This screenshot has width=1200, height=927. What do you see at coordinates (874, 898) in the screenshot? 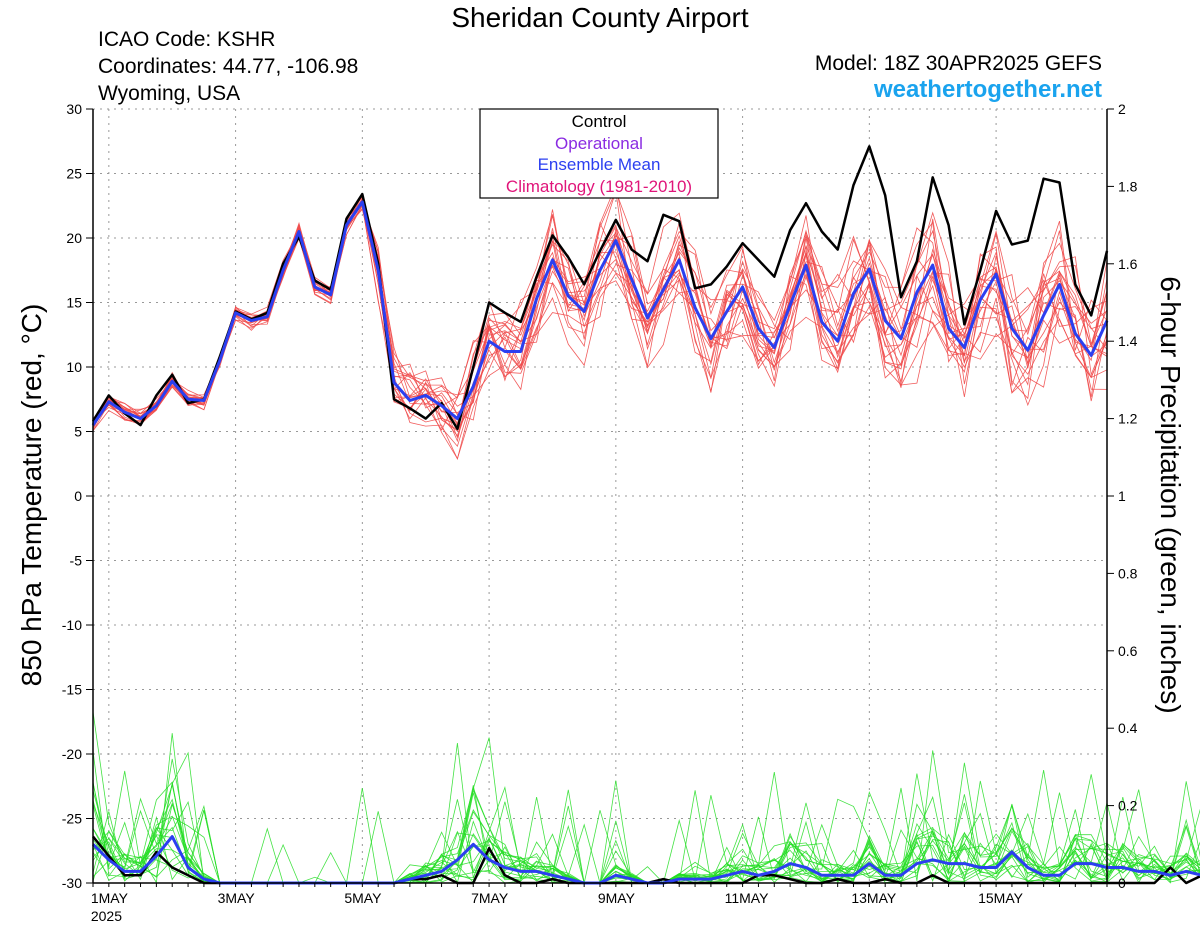
I see `x-tick-label: 13MAY` at bounding box center [874, 898].